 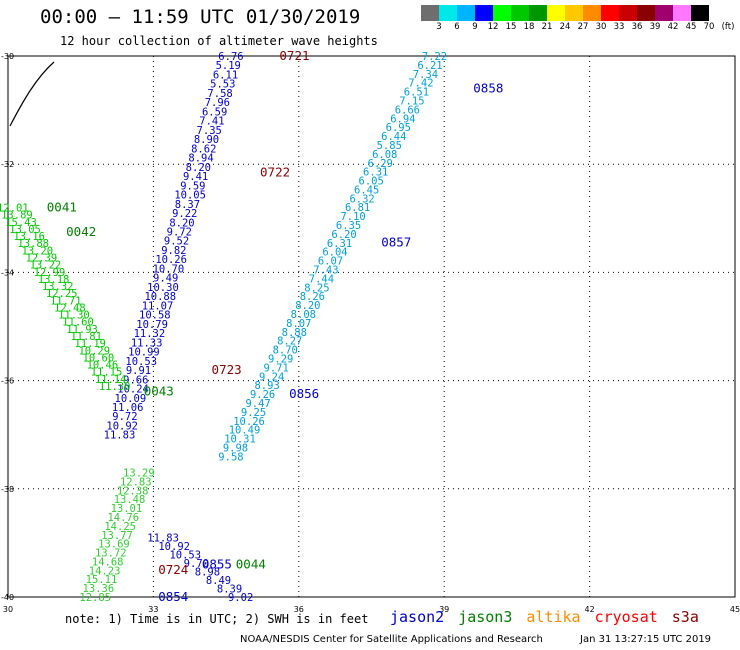 What do you see at coordinates (553, 617) in the screenshot?
I see `satellite-key-altika: altika` at bounding box center [553, 617].